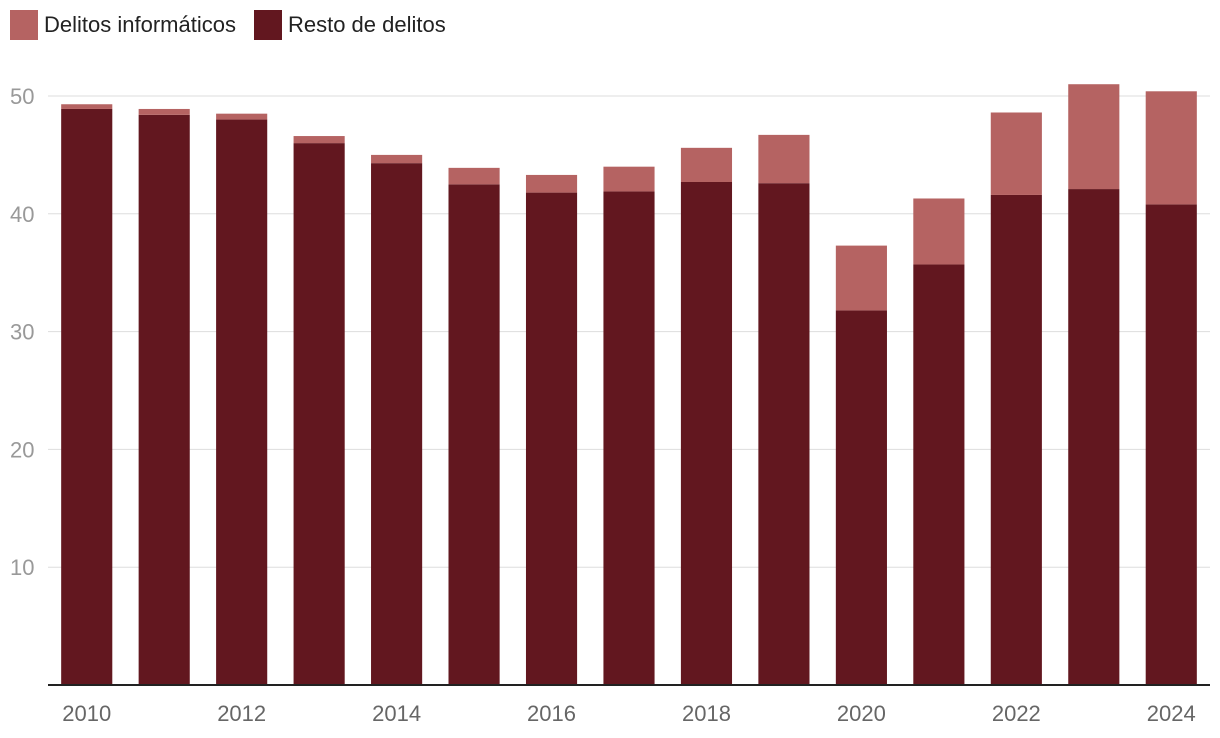 The width and height of the screenshot is (1220, 738). What do you see at coordinates (1016, 439) in the screenshot?
I see `bar-resto-2022` at bounding box center [1016, 439].